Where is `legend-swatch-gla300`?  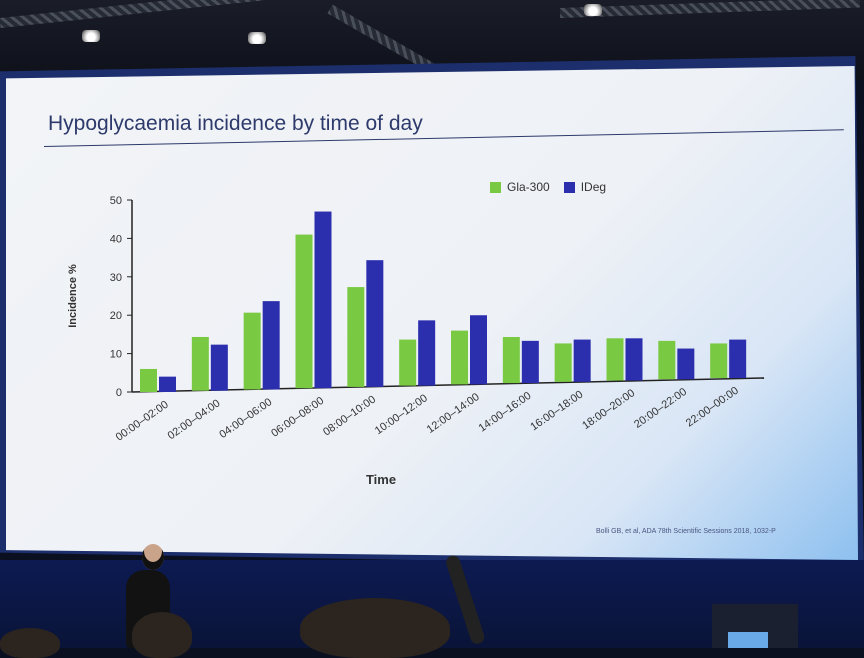 legend-swatch-gla300 is located at coordinates (495, 187).